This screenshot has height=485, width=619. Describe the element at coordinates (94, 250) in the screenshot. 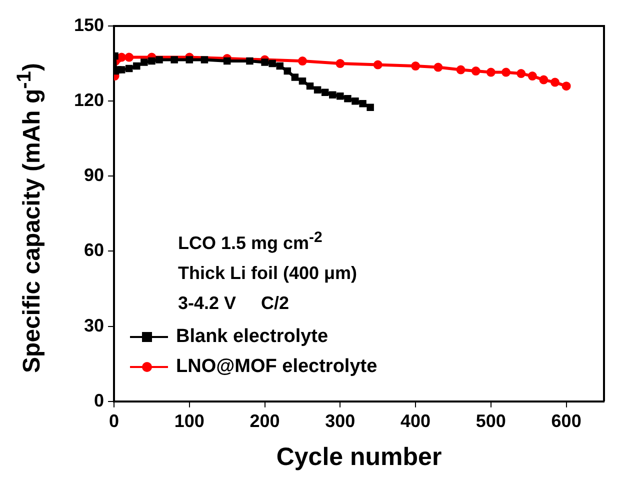

I see `y-tick-label: 60` at that location.